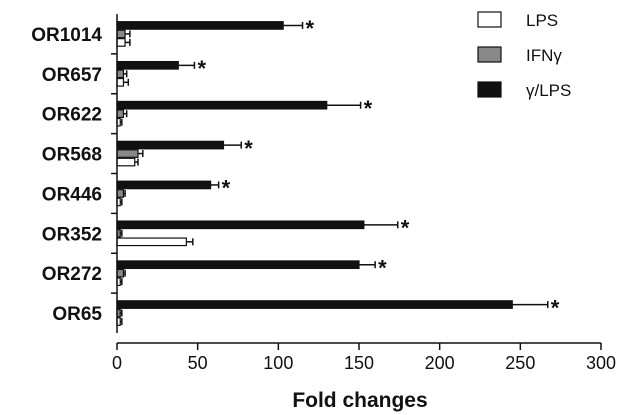  Describe the element at coordinates (544, 55) in the screenshot. I see `legend-label-1: IFNγ` at that location.